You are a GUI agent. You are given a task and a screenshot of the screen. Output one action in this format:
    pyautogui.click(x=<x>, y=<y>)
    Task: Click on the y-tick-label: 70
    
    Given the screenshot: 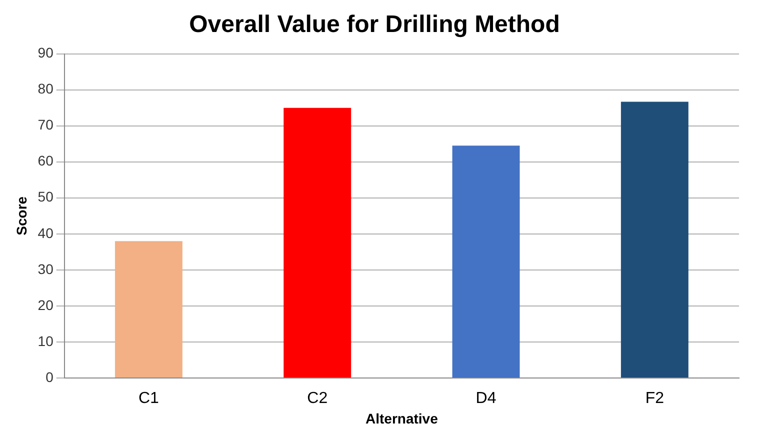 What is the action you would take?
    pyautogui.click(x=46, y=124)
    